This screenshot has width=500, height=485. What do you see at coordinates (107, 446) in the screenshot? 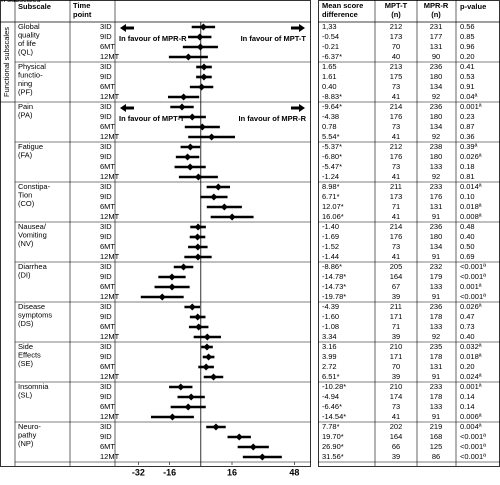
I see `time-point: 6MT` at bounding box center [107, 446].